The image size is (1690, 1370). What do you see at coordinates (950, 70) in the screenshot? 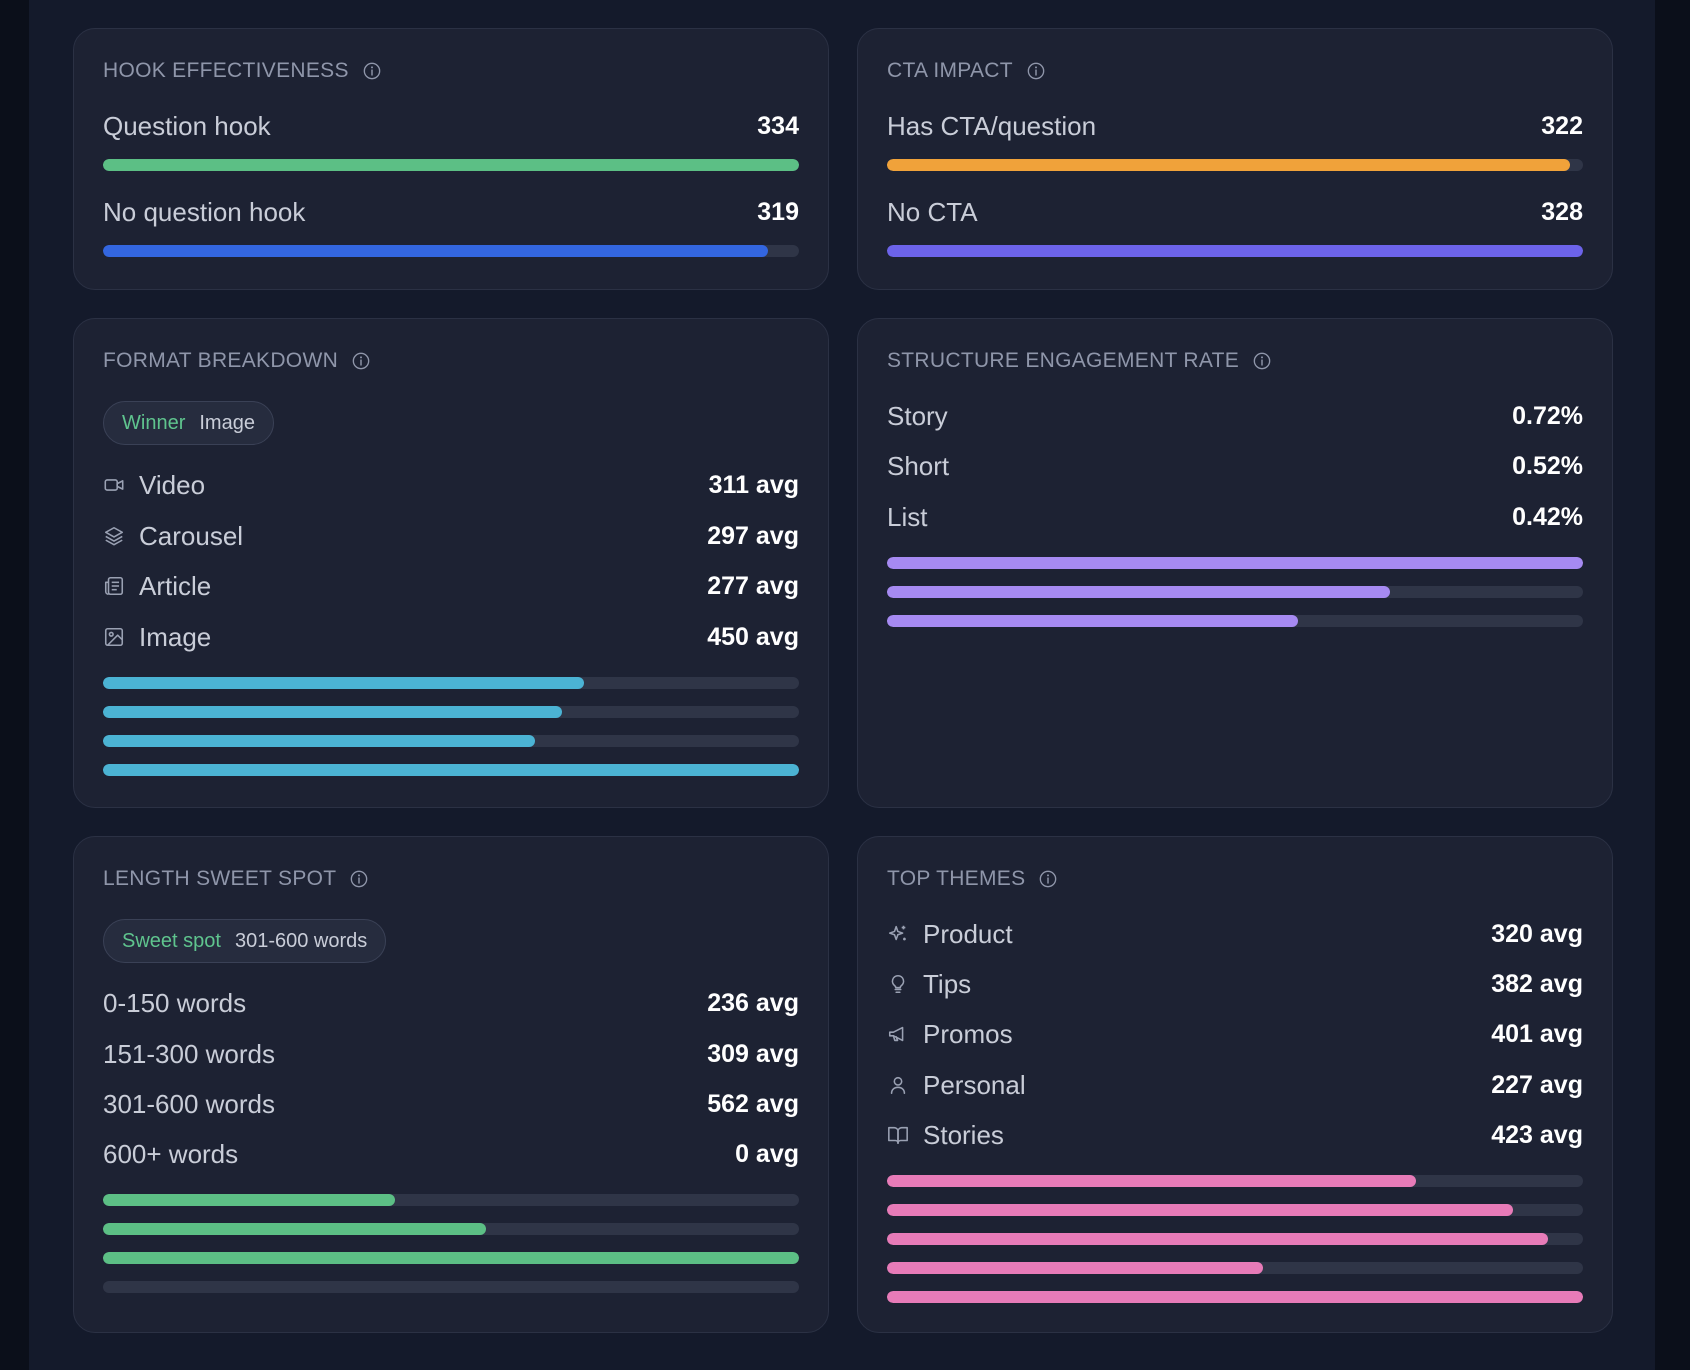
I see `cta-title: CTA IMPACT` at bounding box center [950, 70].